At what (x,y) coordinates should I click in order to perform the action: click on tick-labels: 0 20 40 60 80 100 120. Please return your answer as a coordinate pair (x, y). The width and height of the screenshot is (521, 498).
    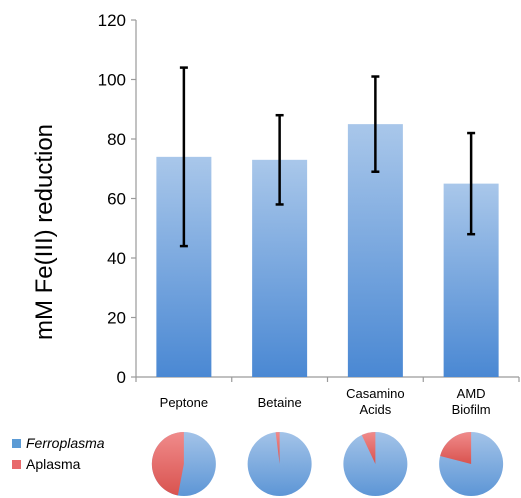
    Looking at the image, I should click on (112, 199).